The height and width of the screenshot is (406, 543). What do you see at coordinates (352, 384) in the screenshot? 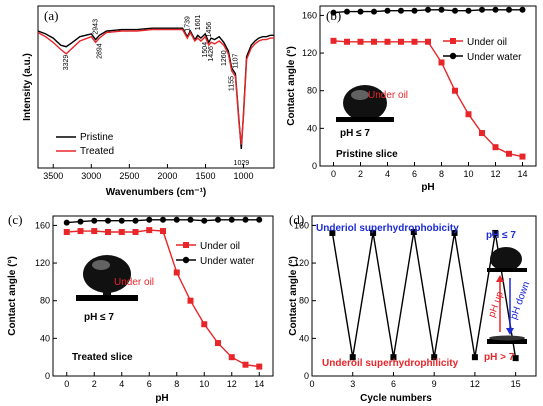
I see `x-tick-label: 3` at bounding box center [352, 384].